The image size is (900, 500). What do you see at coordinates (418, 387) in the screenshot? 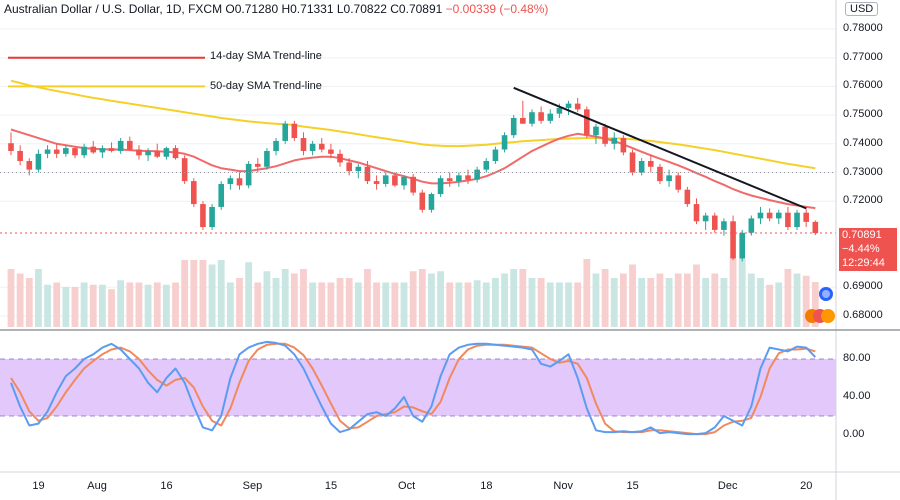
I see `stochastic-band` at bounding box center [418, 387].